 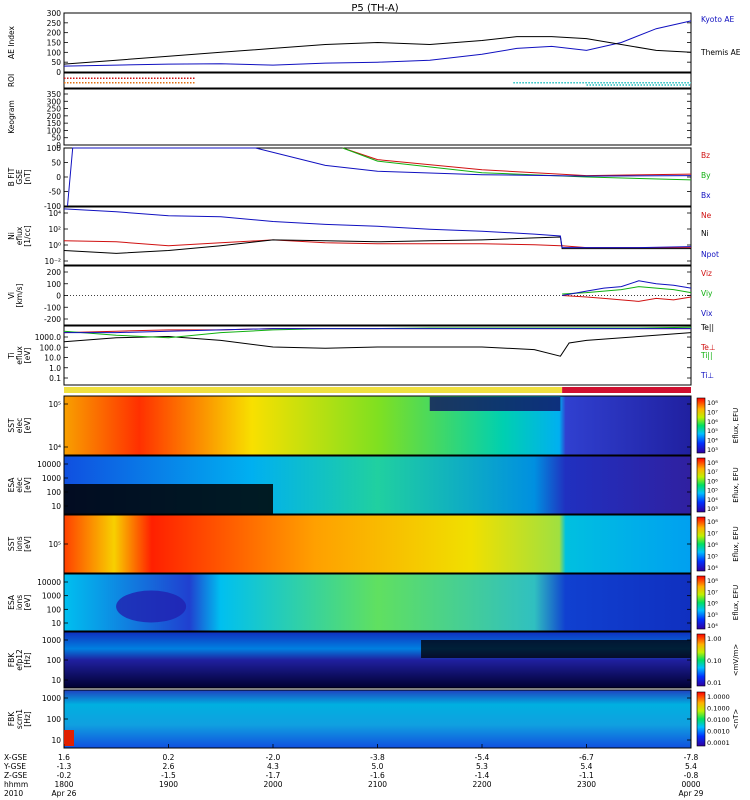 What do you see at coordinates (55, 368) in the screenshot?
I see `ti-tick-label: 1.0` at bounding box center [55, 368].